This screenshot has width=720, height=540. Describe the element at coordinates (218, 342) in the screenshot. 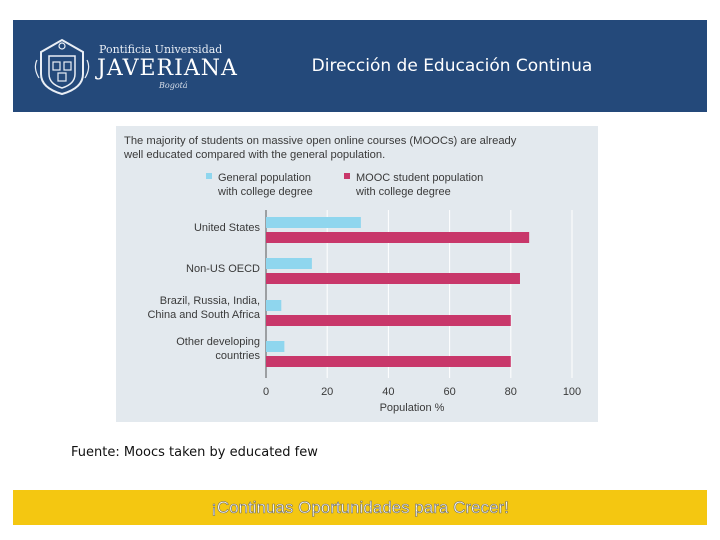

I see `category-label: Other developing` at that location.